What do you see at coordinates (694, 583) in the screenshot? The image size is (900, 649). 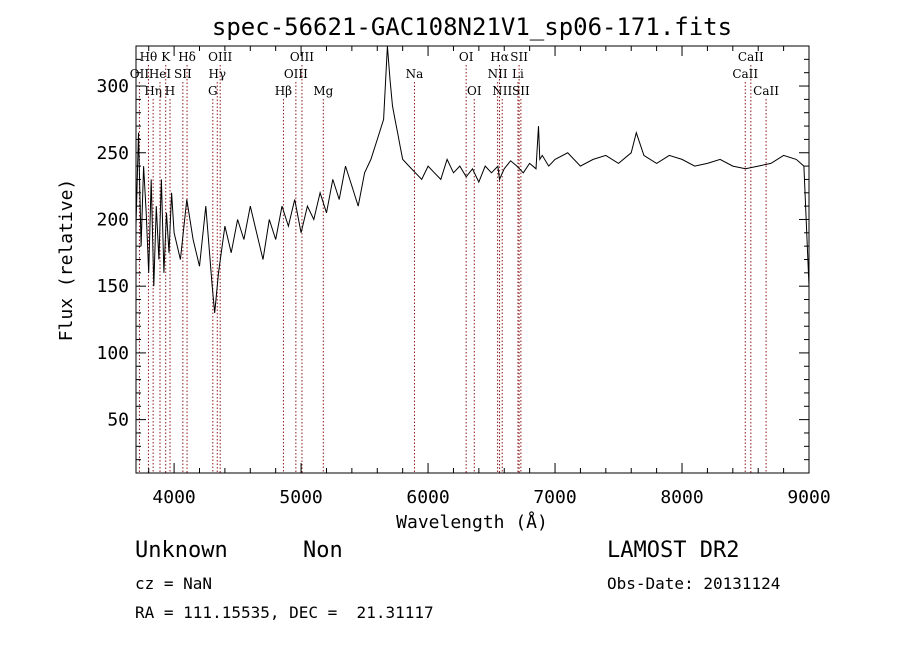 I see `obs-date-label: Obs-Date: 20131124` at bounding box center [694, 583].